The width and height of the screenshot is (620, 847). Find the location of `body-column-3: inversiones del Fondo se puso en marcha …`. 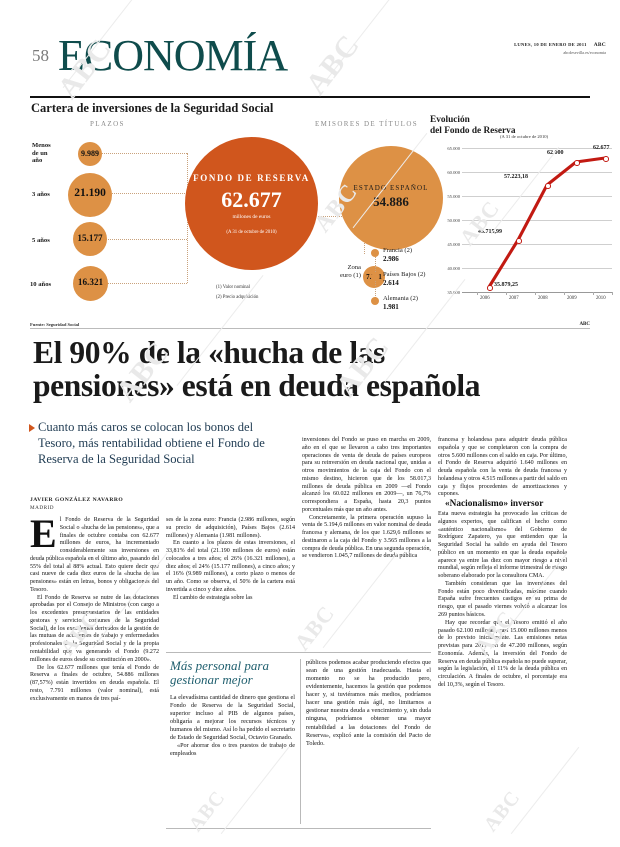

body-column-3: inversiones del Fondo se puso en marcha … is located at coordinates (366, 499).